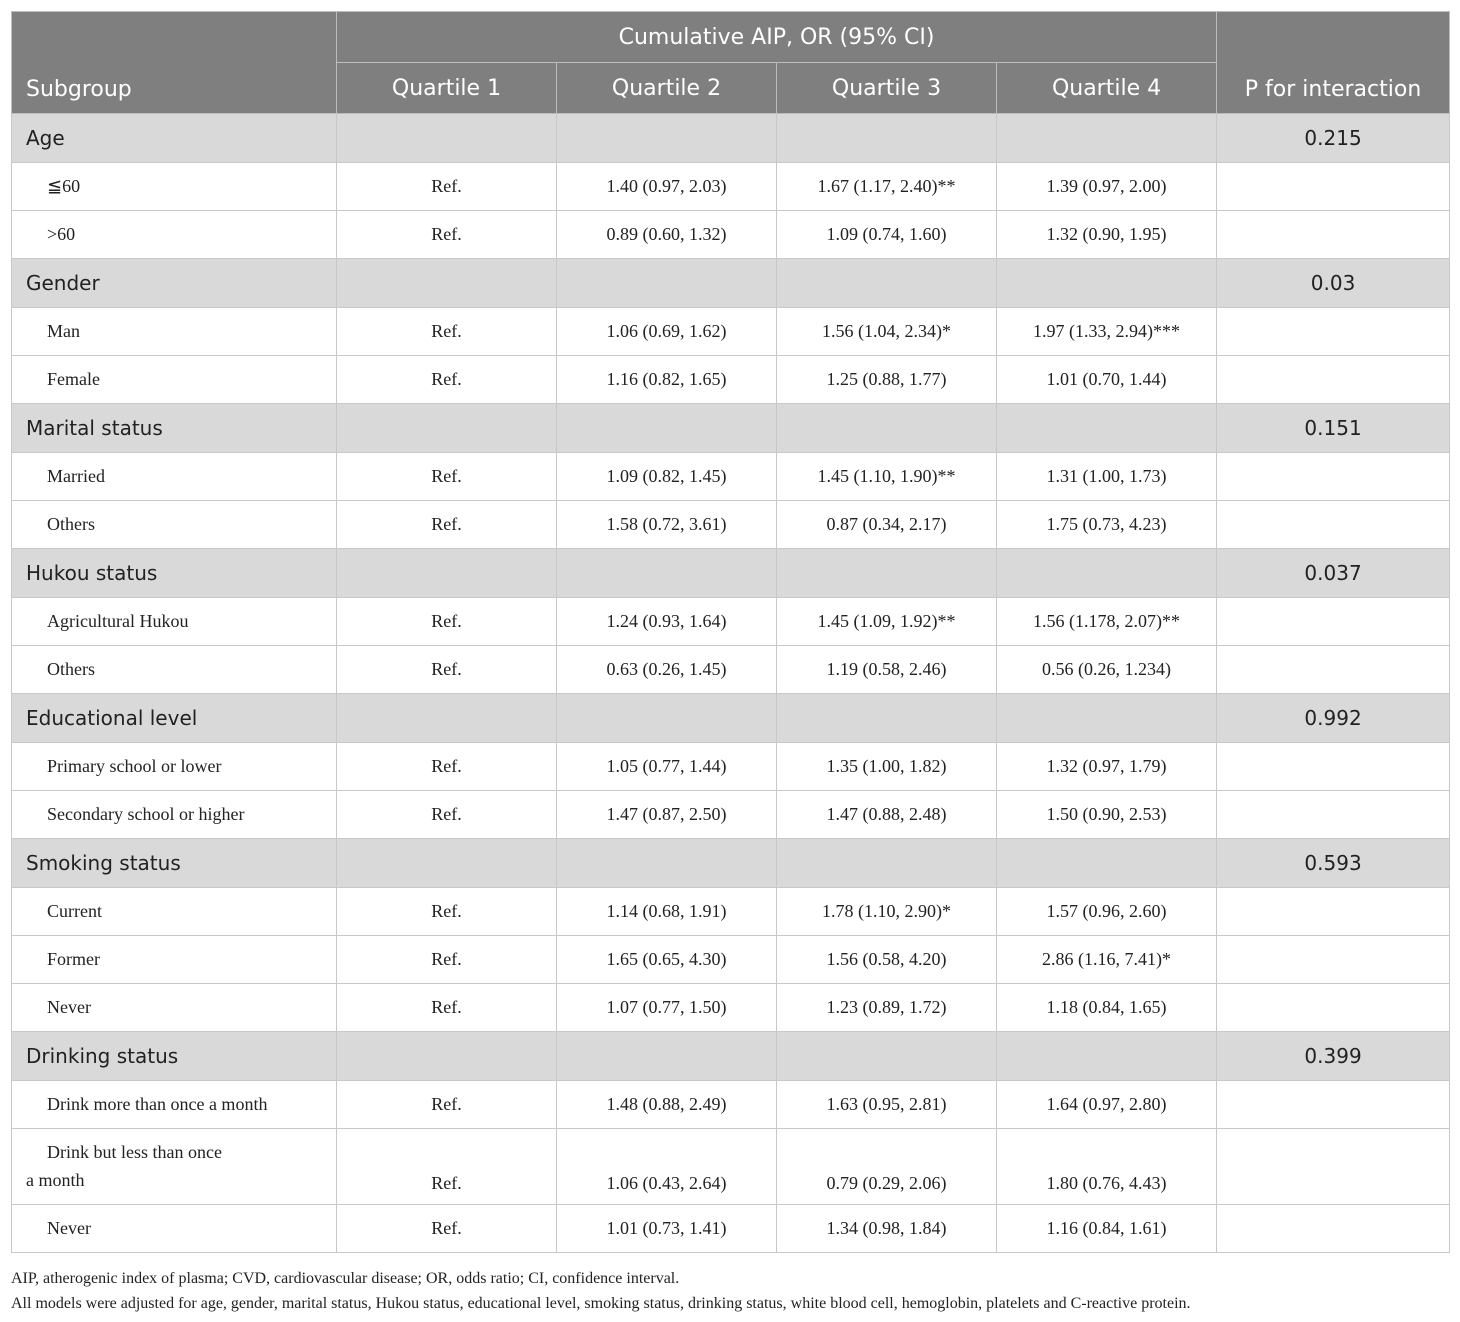  I want to click on quartile-3-value: 1.19 (0.58, 2.46), so click(886, 669).